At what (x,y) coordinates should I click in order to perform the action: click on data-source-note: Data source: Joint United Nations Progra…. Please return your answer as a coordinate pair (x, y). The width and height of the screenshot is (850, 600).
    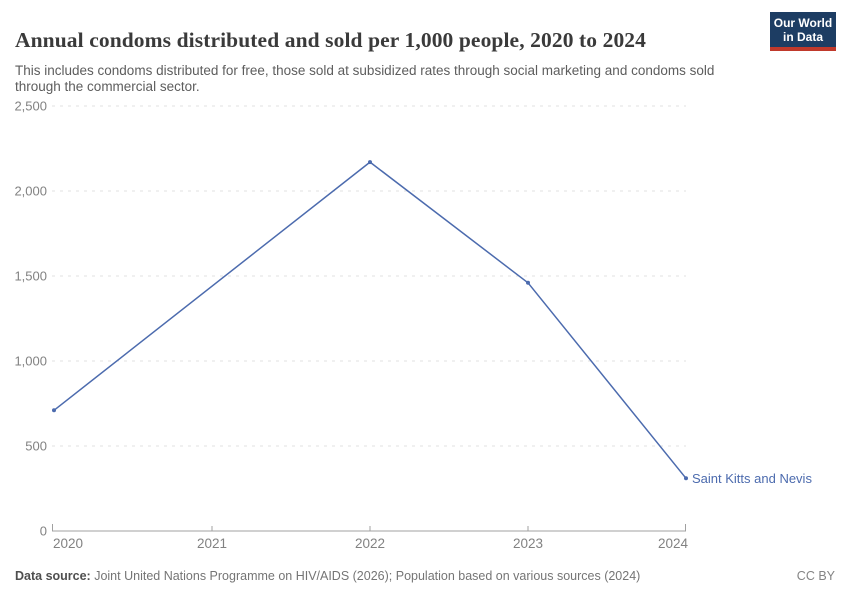
    Looking at the image, I should click on (327, 576).